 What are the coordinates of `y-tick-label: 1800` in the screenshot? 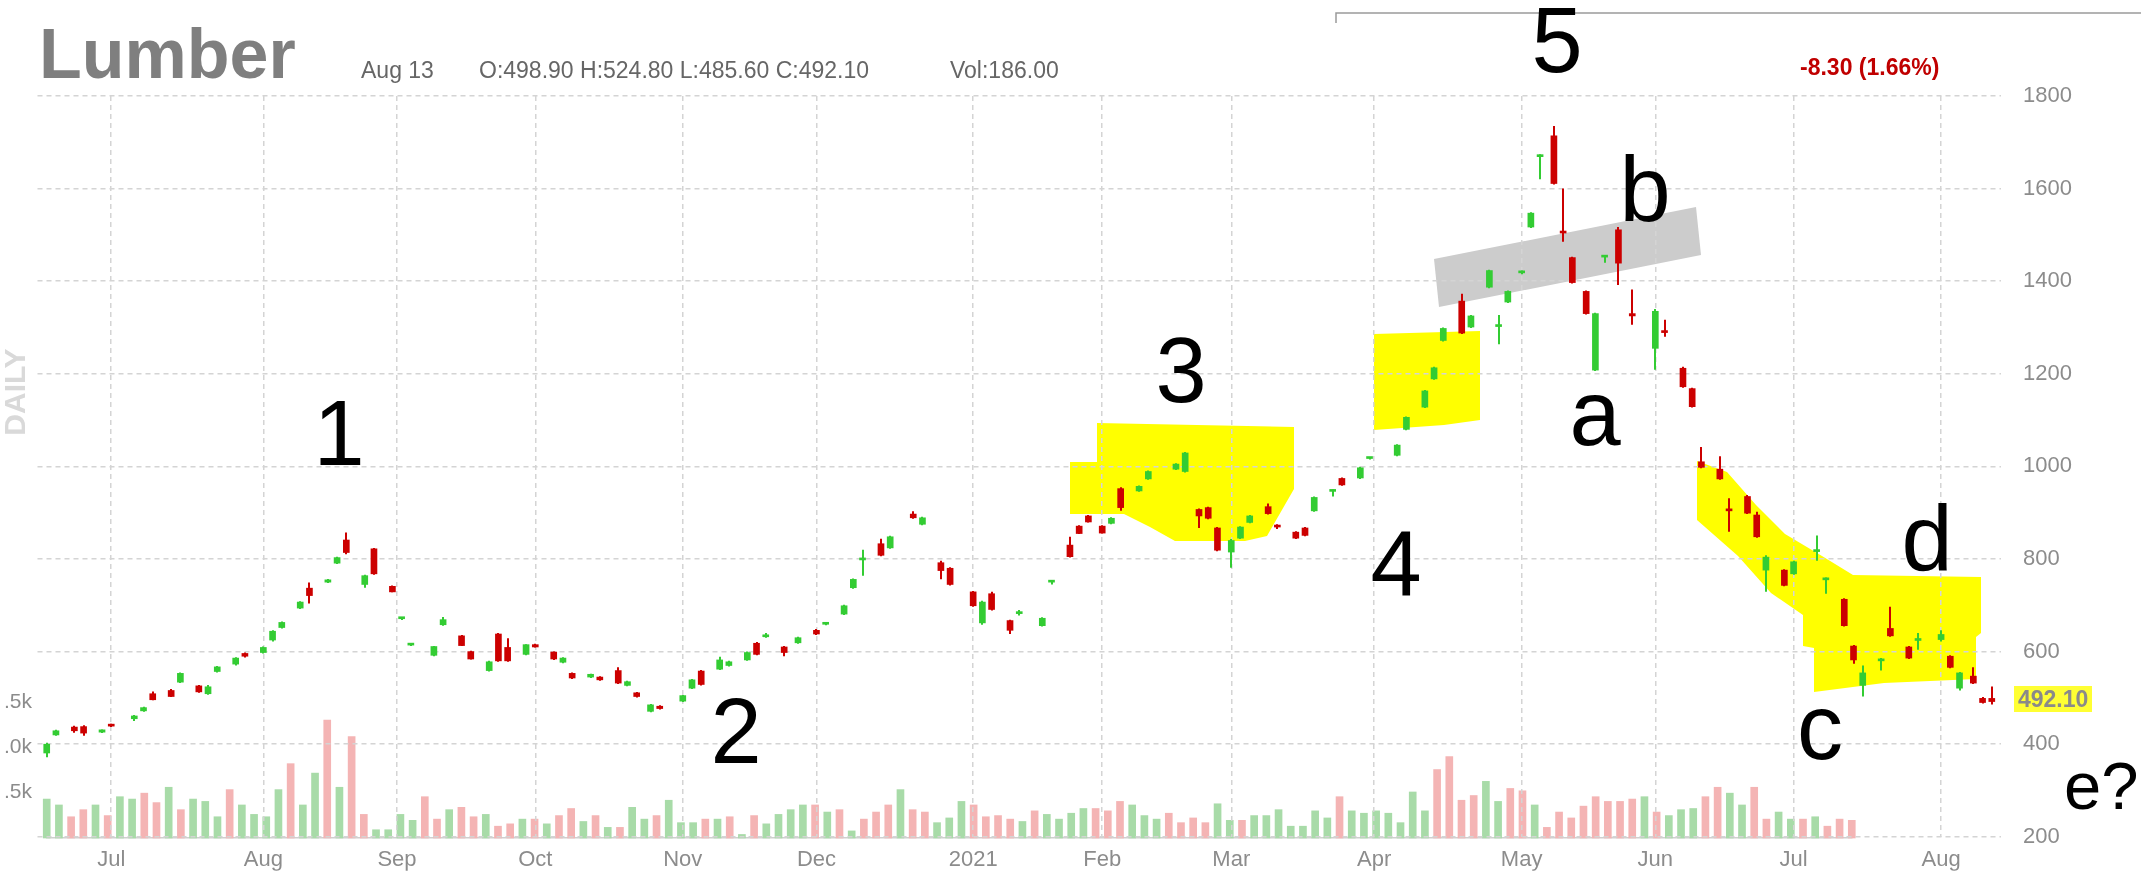 It's located at (2047, 95).